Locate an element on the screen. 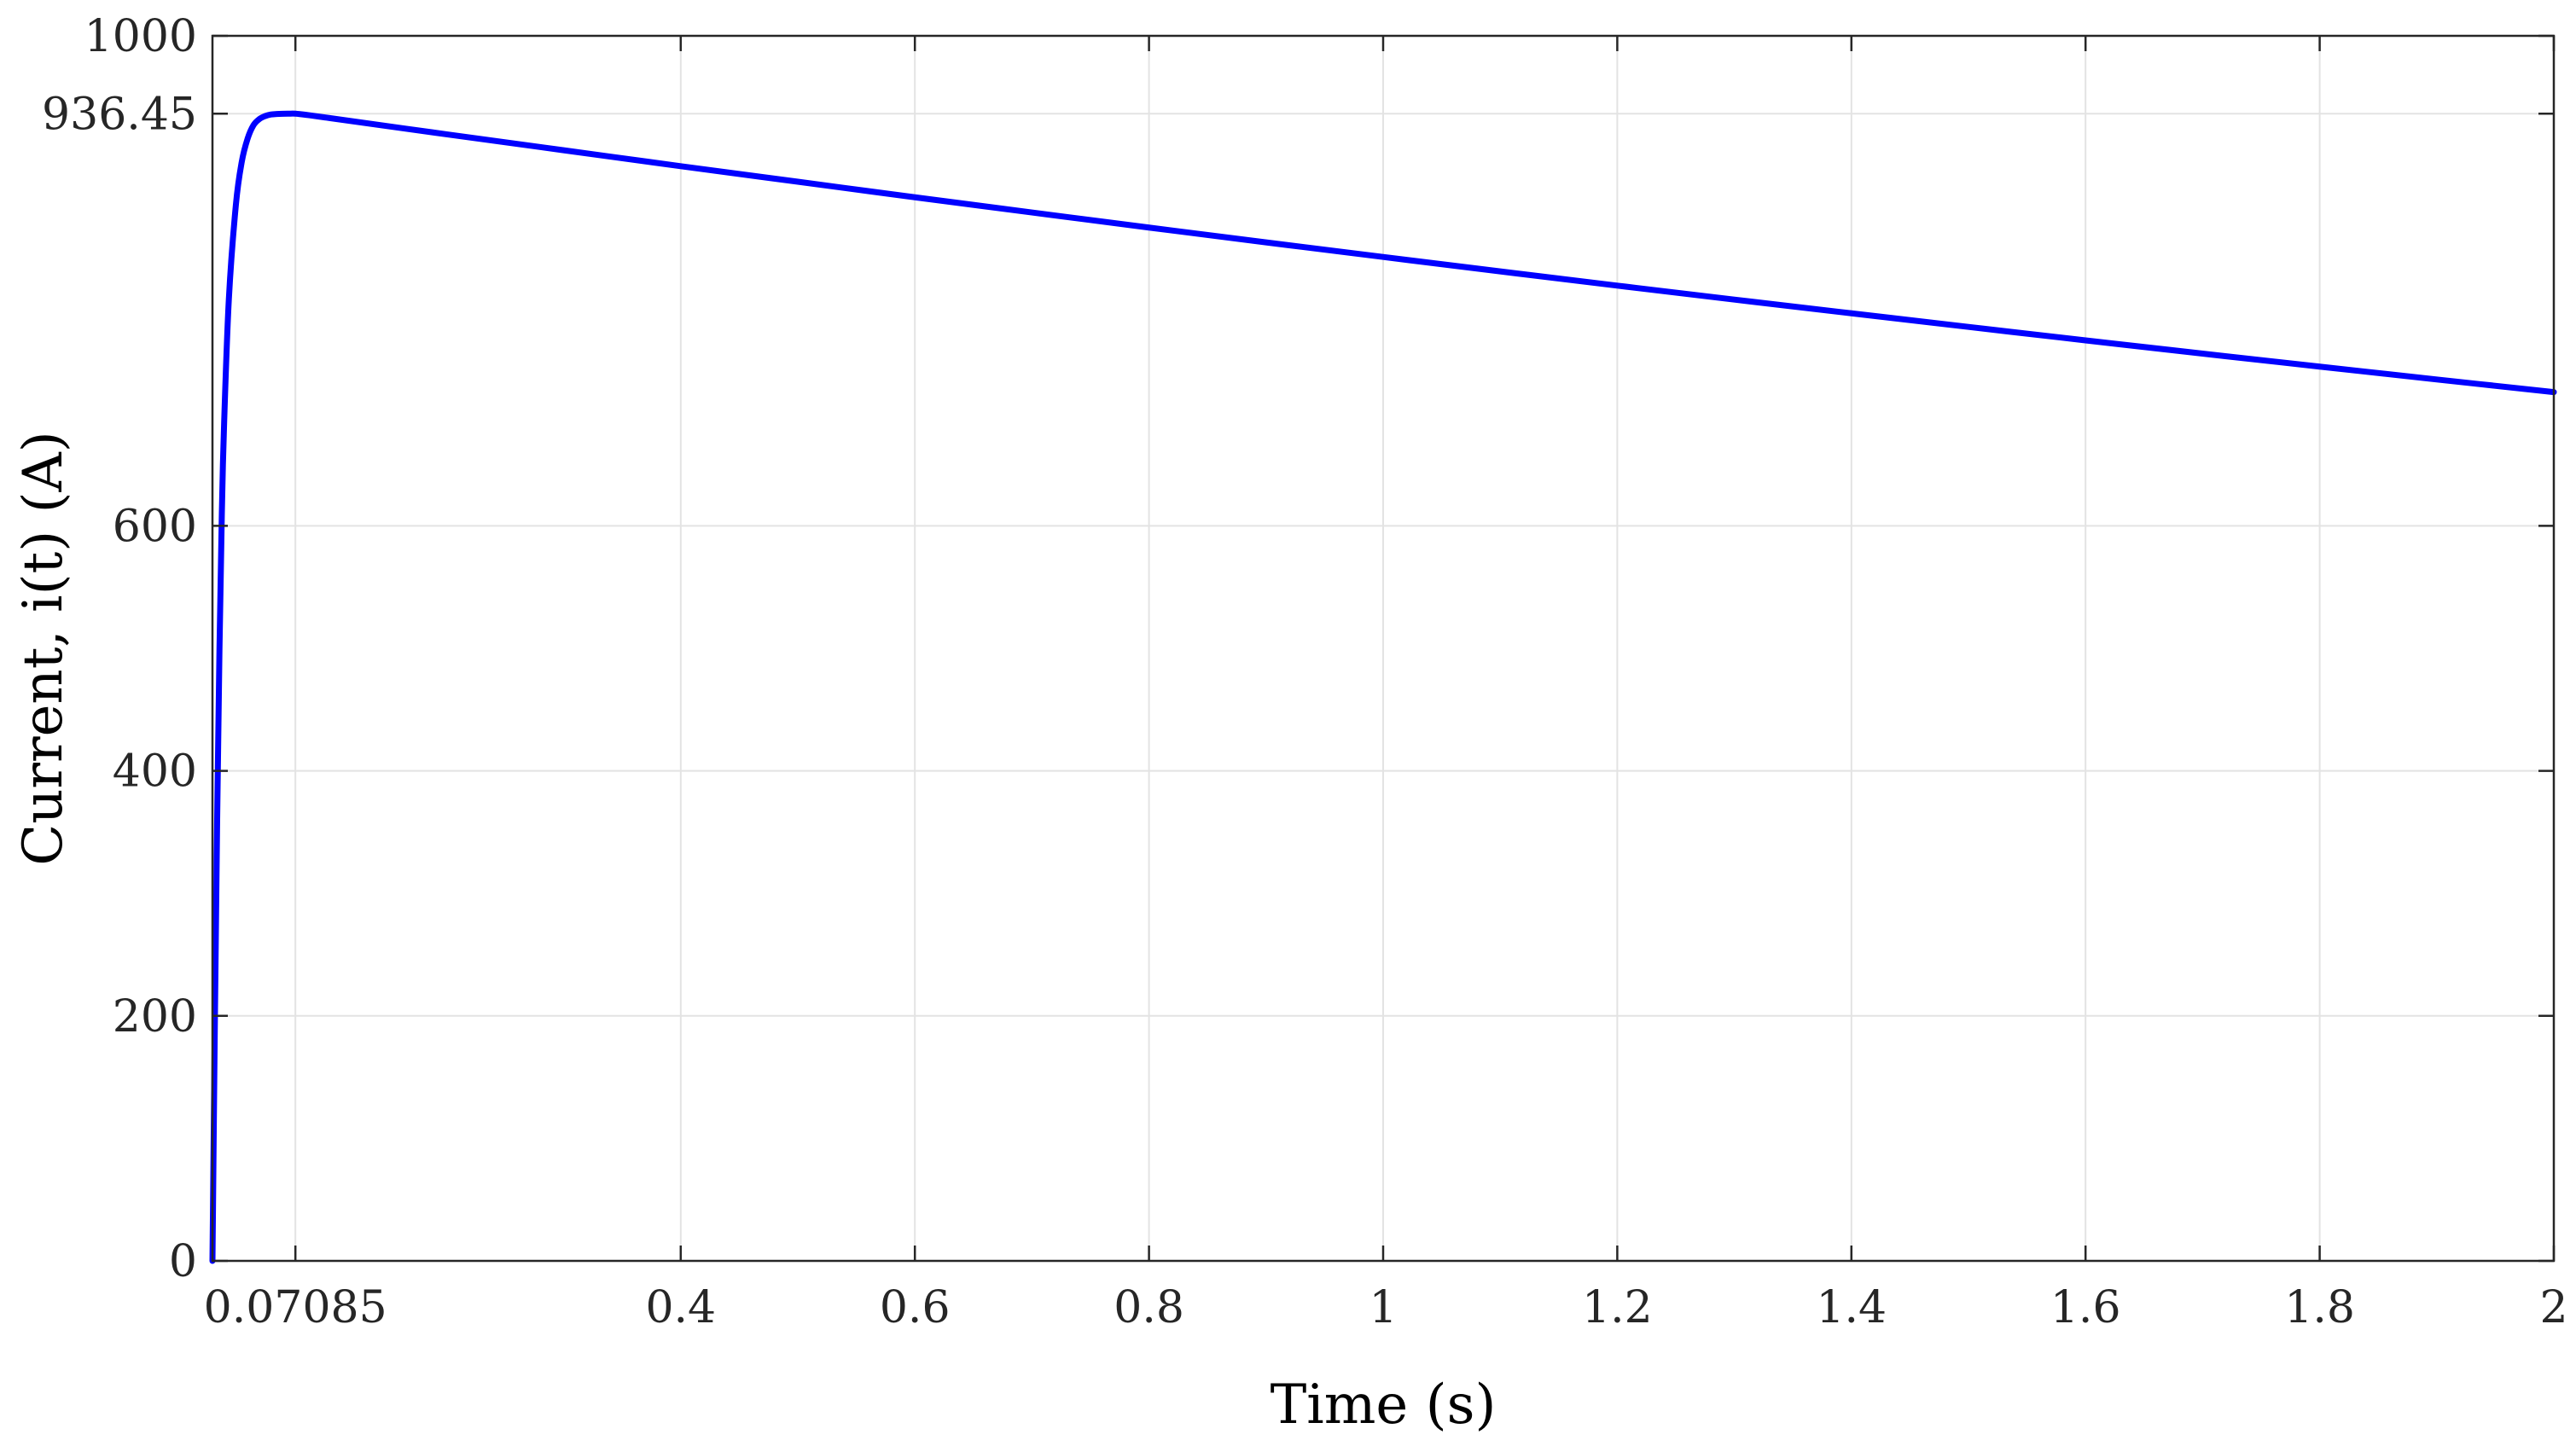 This screenshot has height=1446, width=2576. y-tick-label: 400 is located at coordinates (155, 772).